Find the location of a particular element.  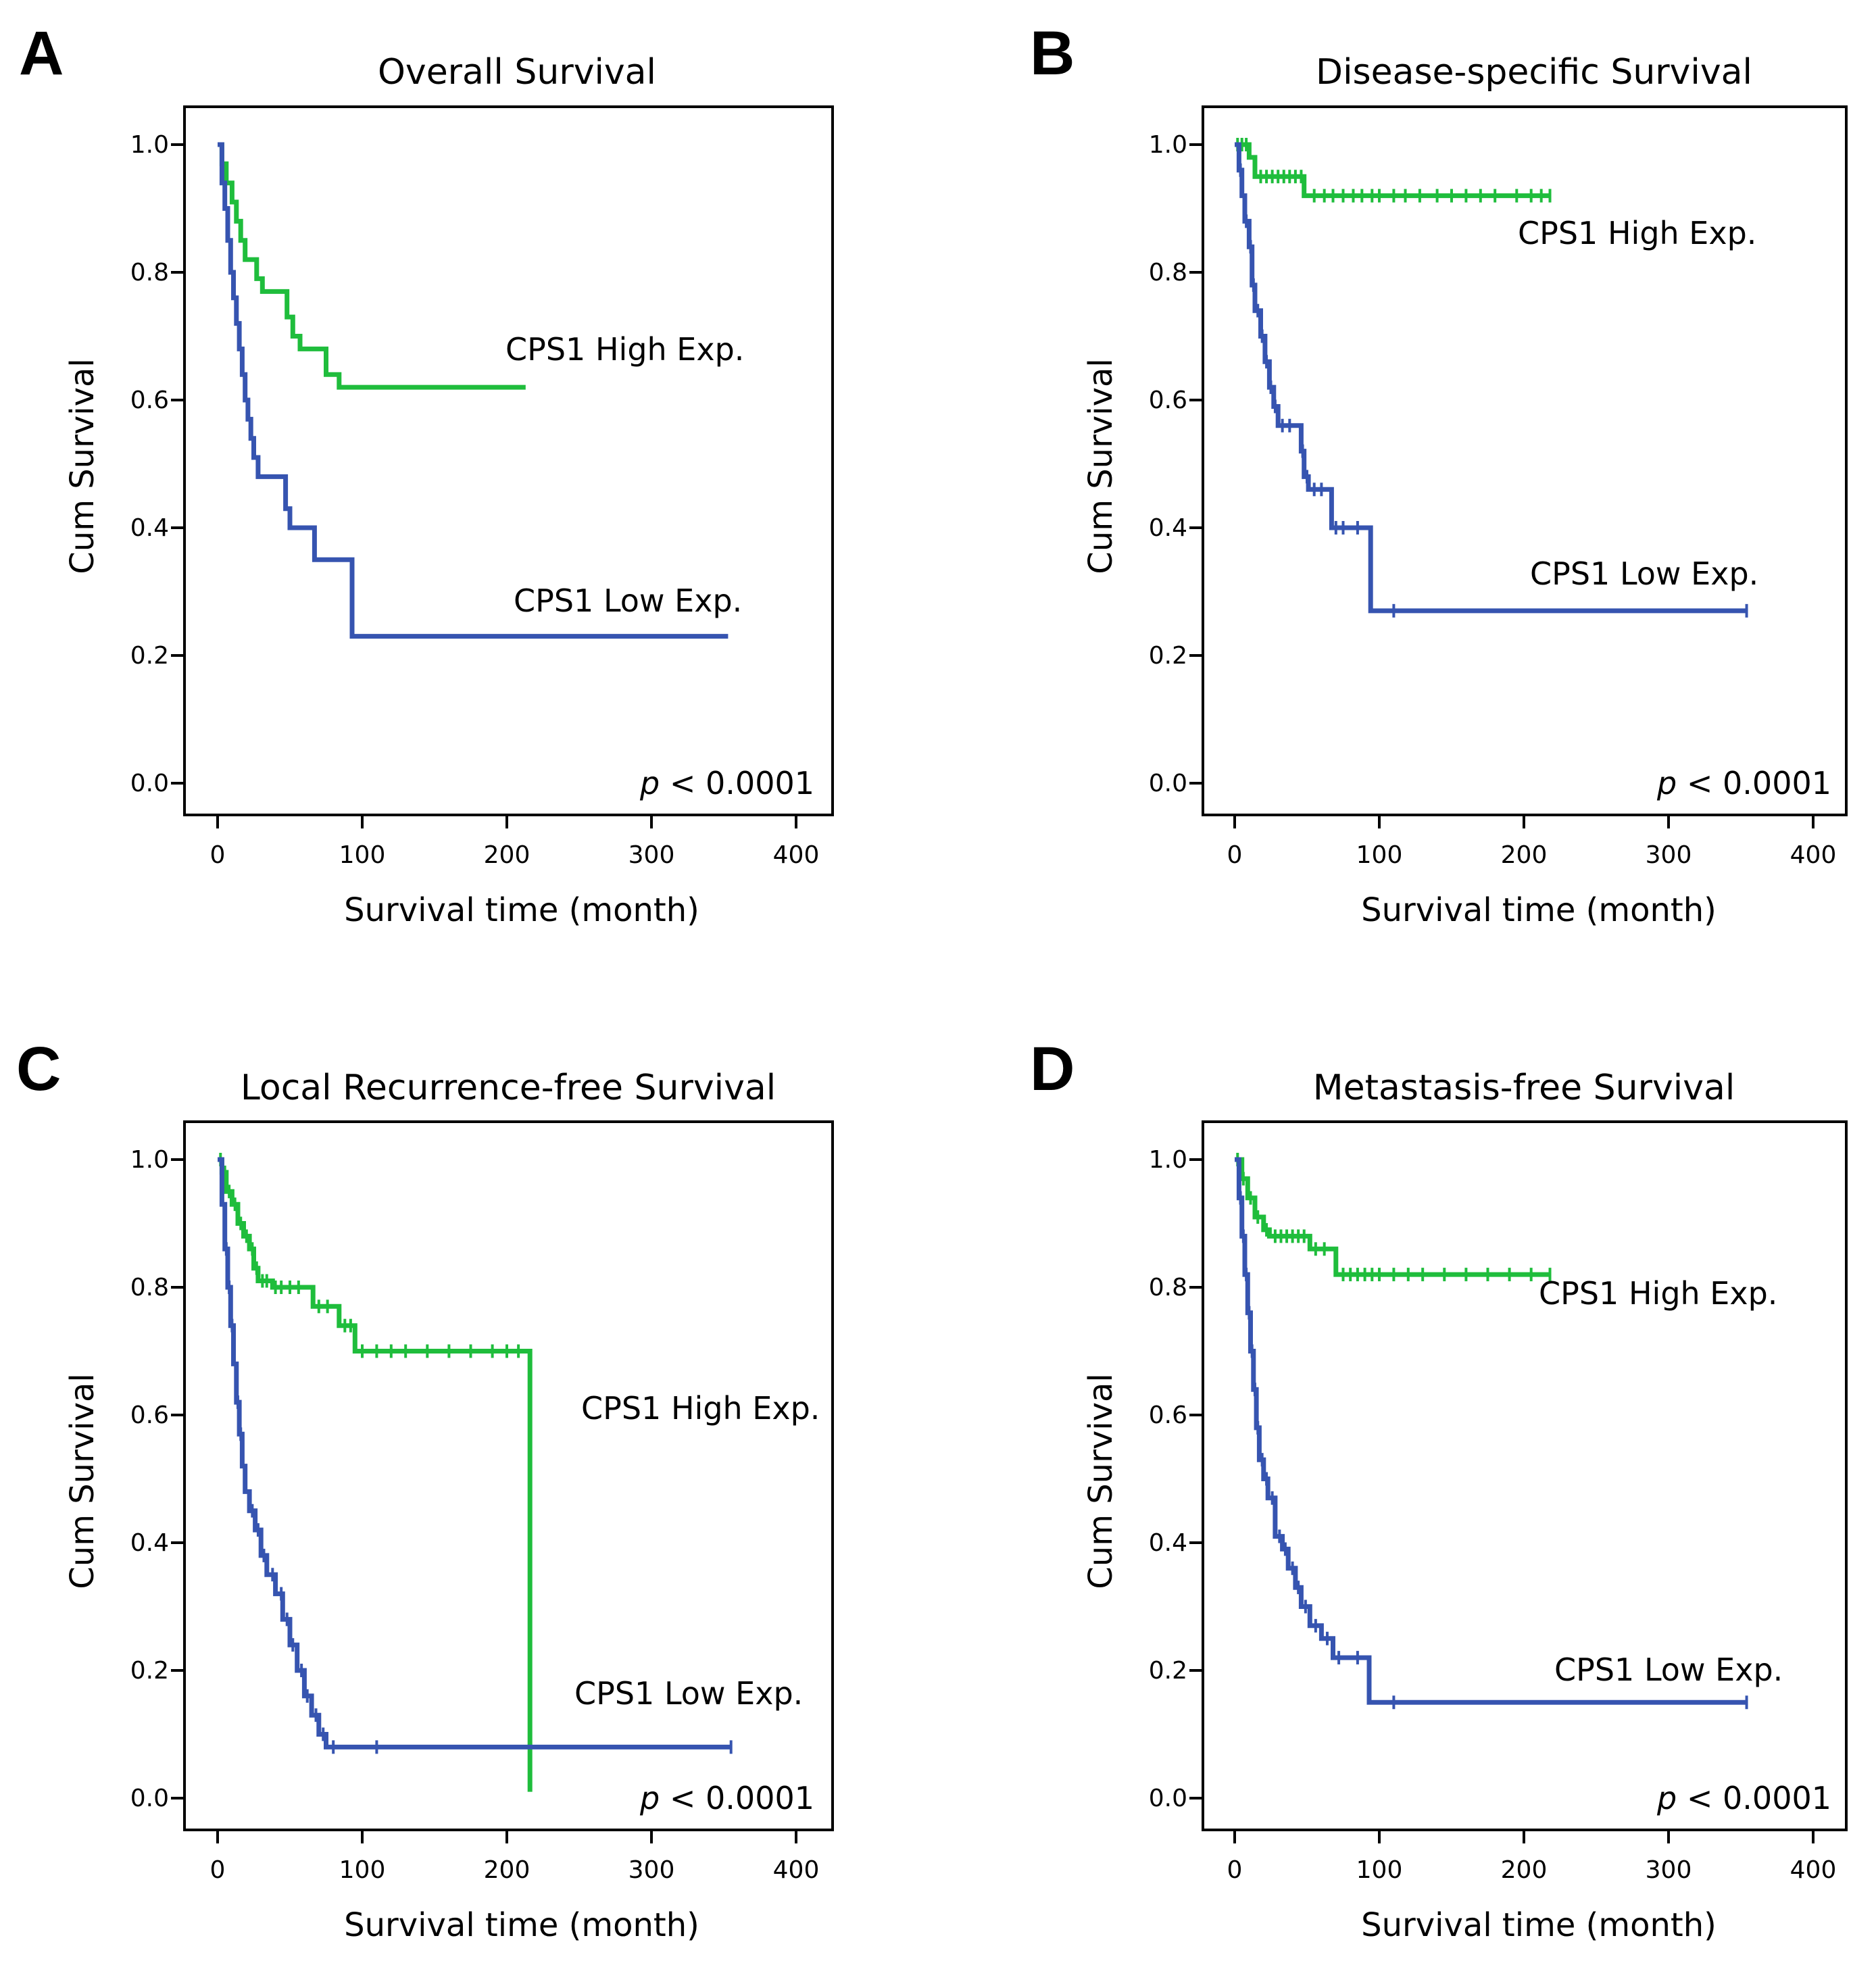

chart-title: Metastasis-free Survival is located at coordinates (1524, 1088).